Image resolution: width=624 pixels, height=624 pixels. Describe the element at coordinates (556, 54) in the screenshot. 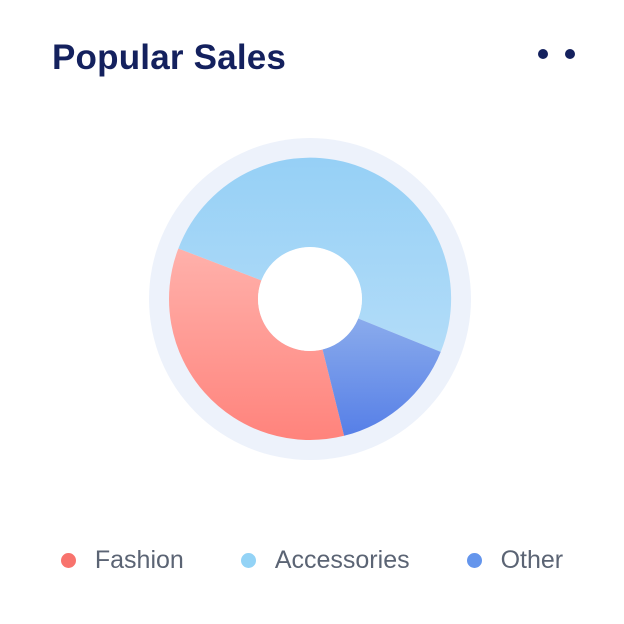

I see `options-menu` at that location.